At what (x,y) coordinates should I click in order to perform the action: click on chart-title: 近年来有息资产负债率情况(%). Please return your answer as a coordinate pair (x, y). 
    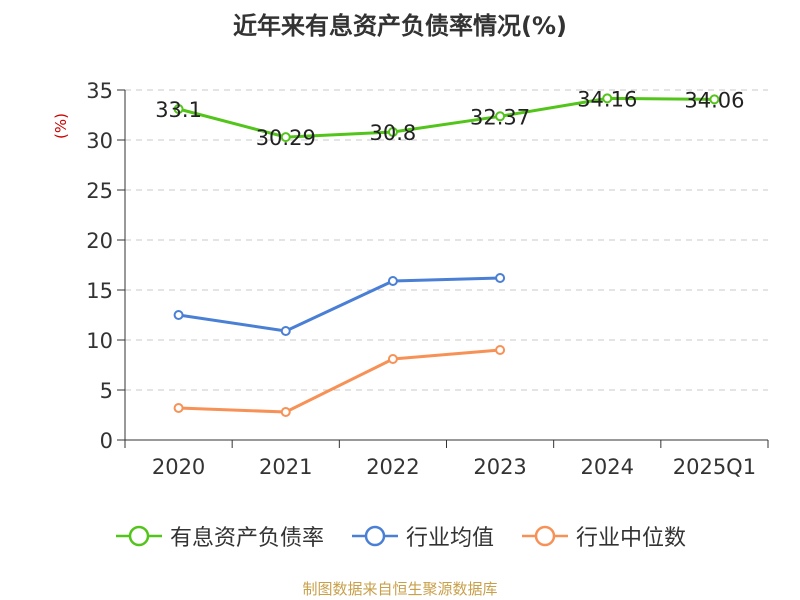
    Looking at the image, I should click on (400, 26).